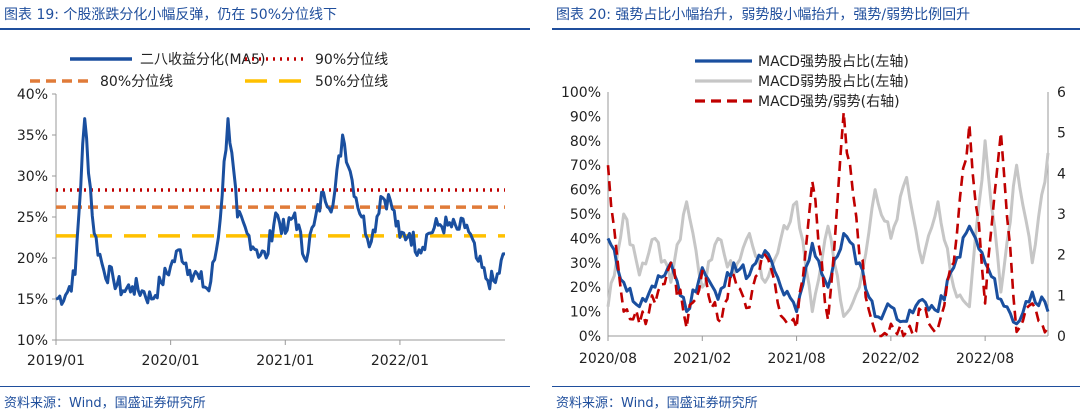 The height and width of the screenshot is (413, 1080). What do you see at coordinates (285, 361) in the screenshot?
I see `left-x-tick-label: 2021/01` at bounding box center [285, 361].